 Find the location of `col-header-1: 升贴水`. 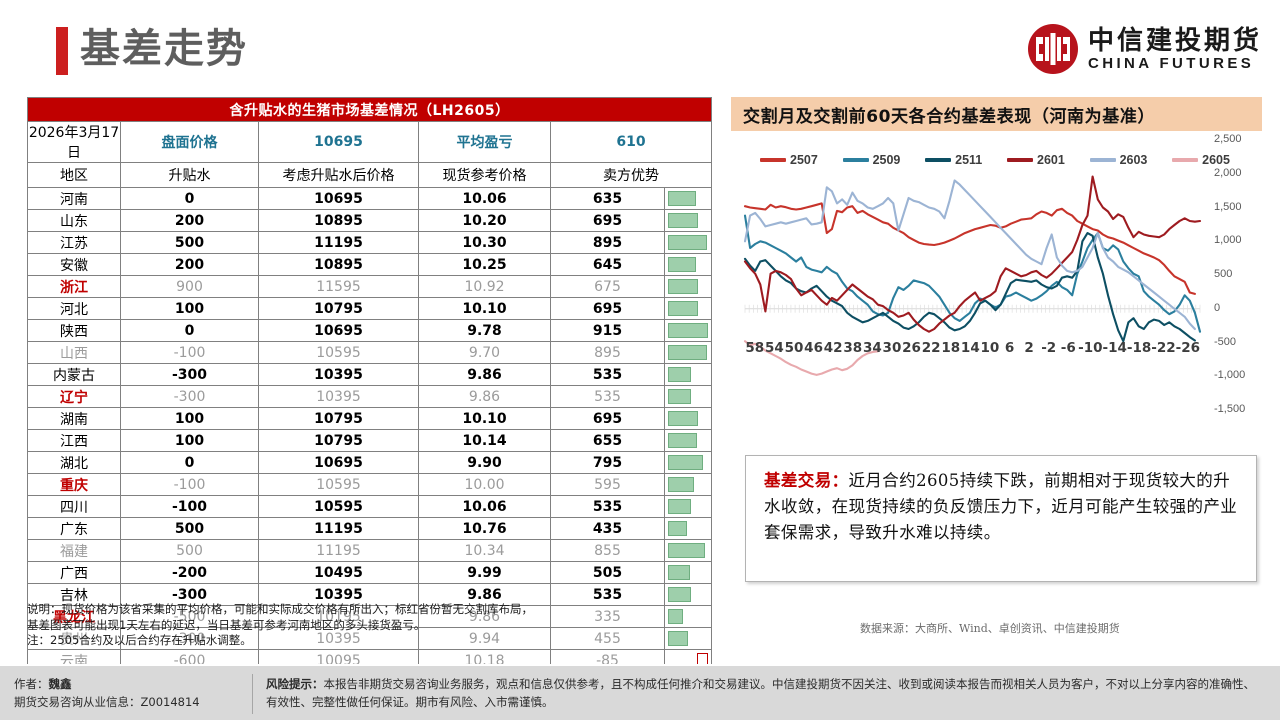

col-header-1: 升贴水 is located at coordinates (189, 175).